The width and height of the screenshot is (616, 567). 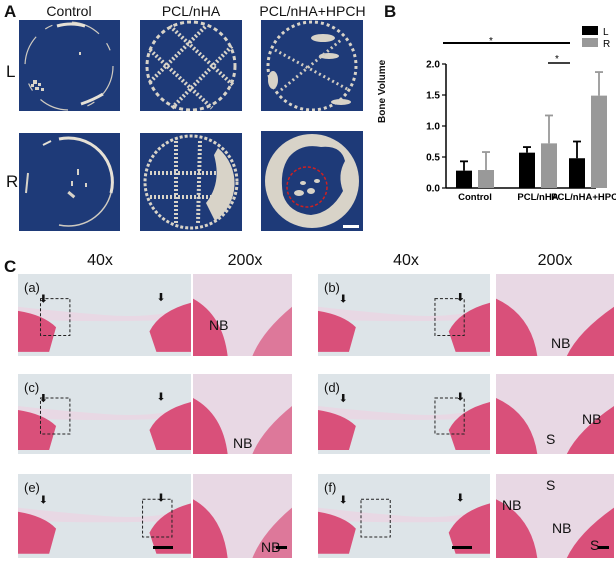 I want to click on row-label-r: R, so click(x=12, y=181).